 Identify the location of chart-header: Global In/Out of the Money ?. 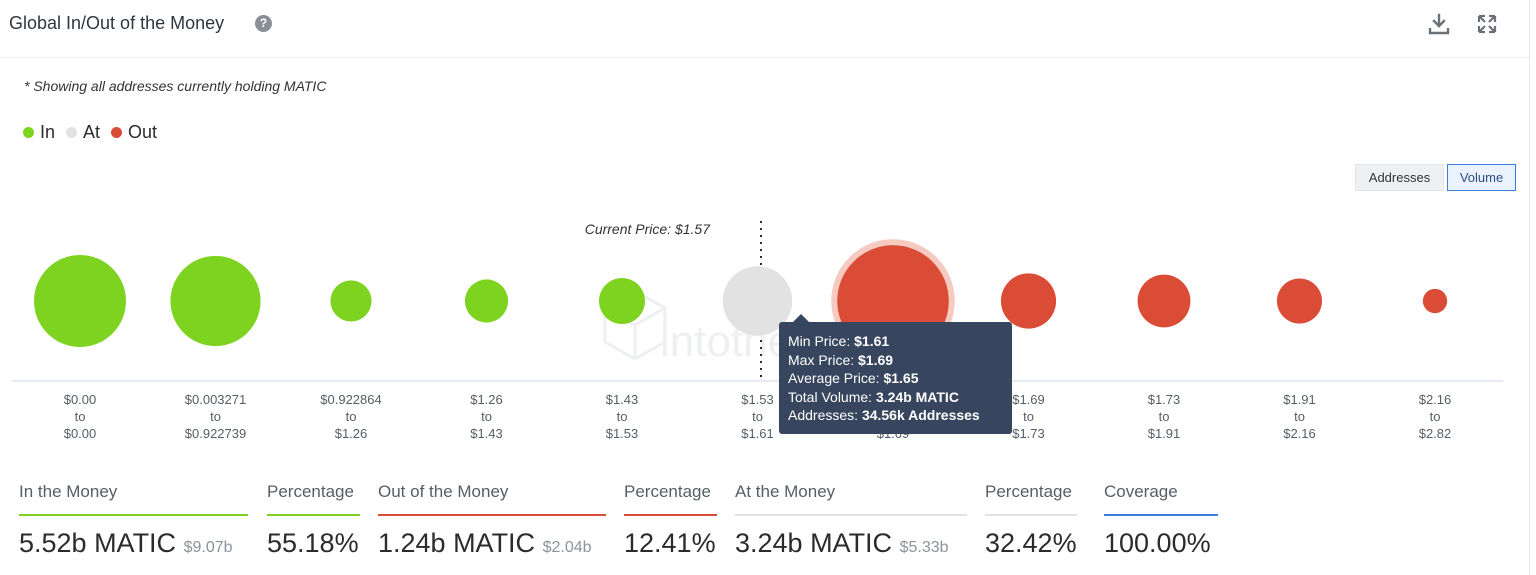
(765, 29).